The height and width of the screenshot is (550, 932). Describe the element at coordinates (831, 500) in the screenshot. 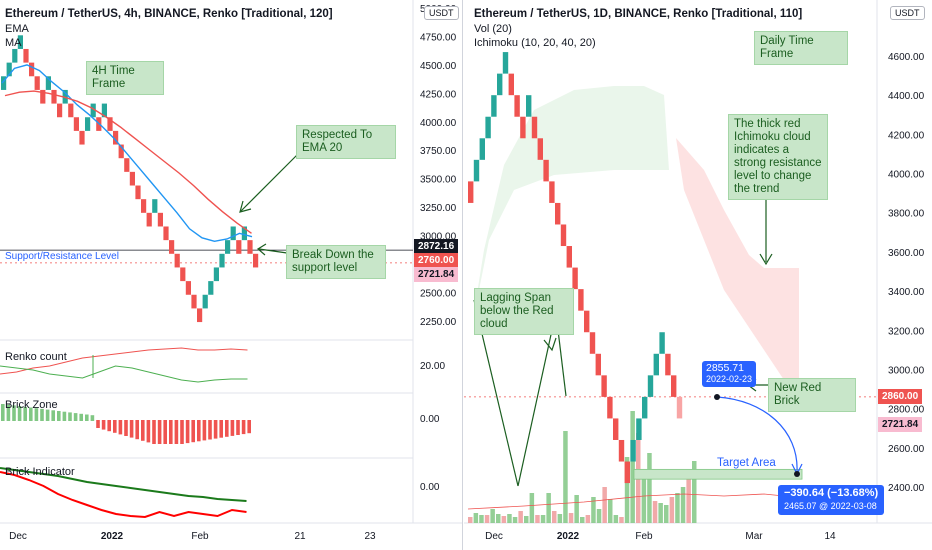

I see `measure-box: −390.64 (−13.68%) 2465.07 @ 2022-03-08` at that location.